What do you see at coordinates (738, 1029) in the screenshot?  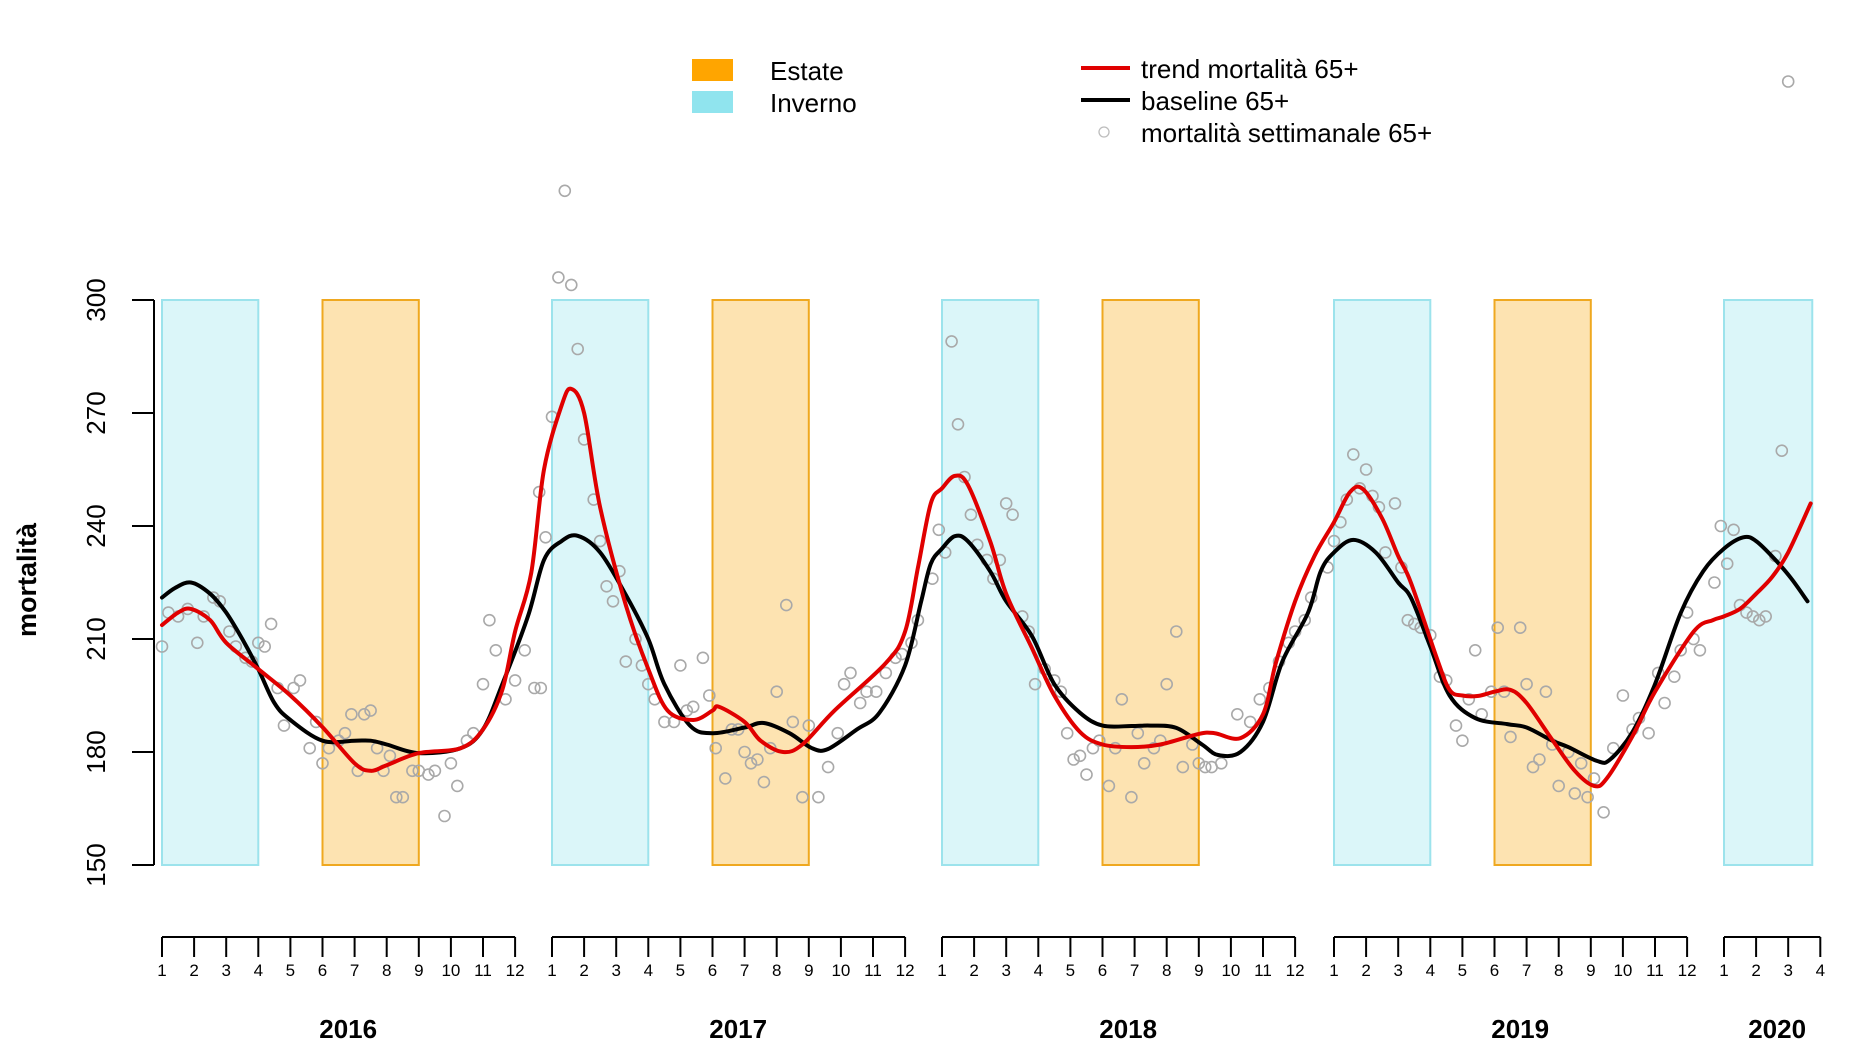 I see `year-label: 2017` at bounding box center [738, 1029].